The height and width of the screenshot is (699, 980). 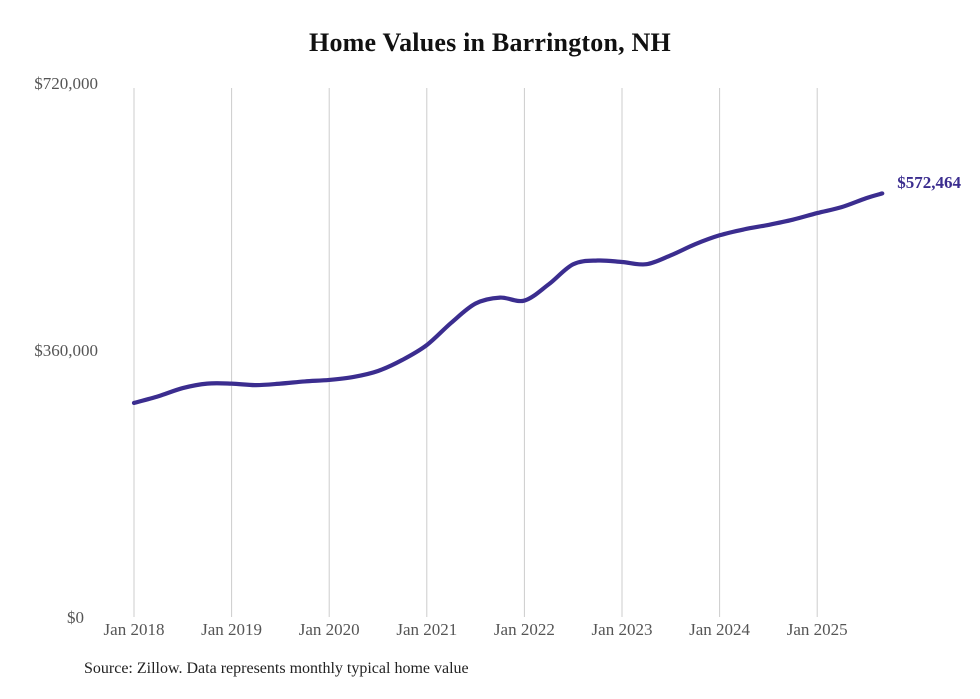 What do you see at coordinates (66, 350) in the screenshot?
I see `y-axis-label-mid: $360,000` at bounding box center [66, 350].